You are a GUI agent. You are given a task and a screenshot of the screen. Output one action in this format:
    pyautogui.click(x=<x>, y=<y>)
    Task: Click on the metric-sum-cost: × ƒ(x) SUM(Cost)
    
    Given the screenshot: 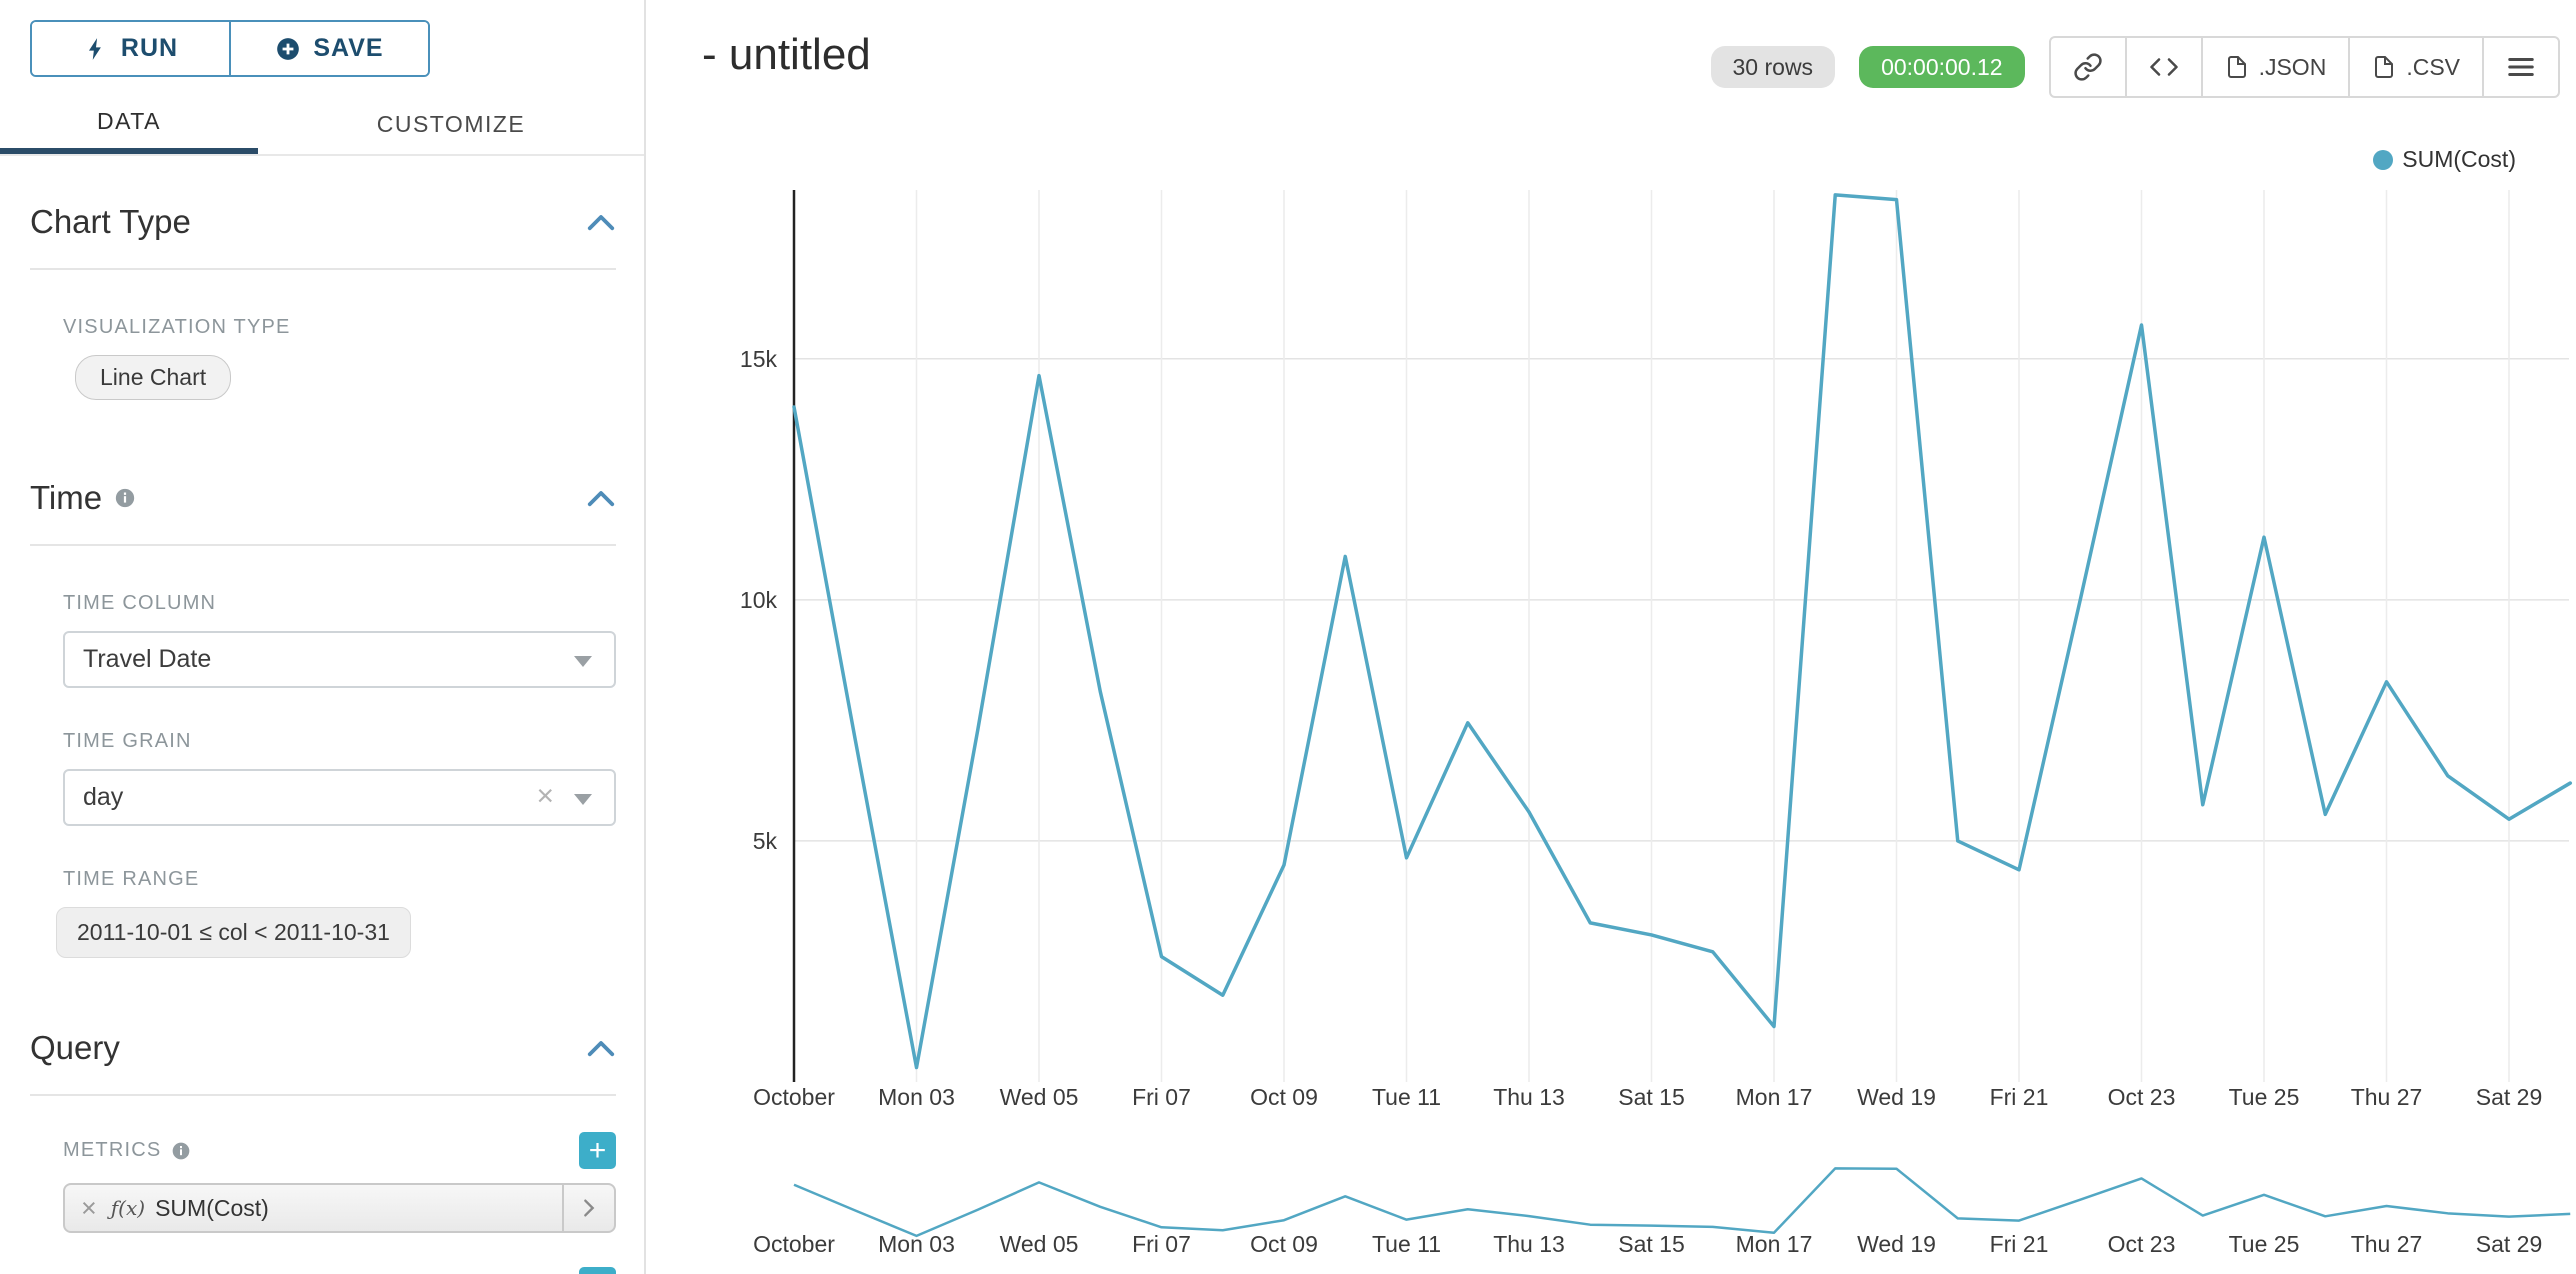 What is the action you would take?
    pyautogui.click(x=339, y=1208)
    